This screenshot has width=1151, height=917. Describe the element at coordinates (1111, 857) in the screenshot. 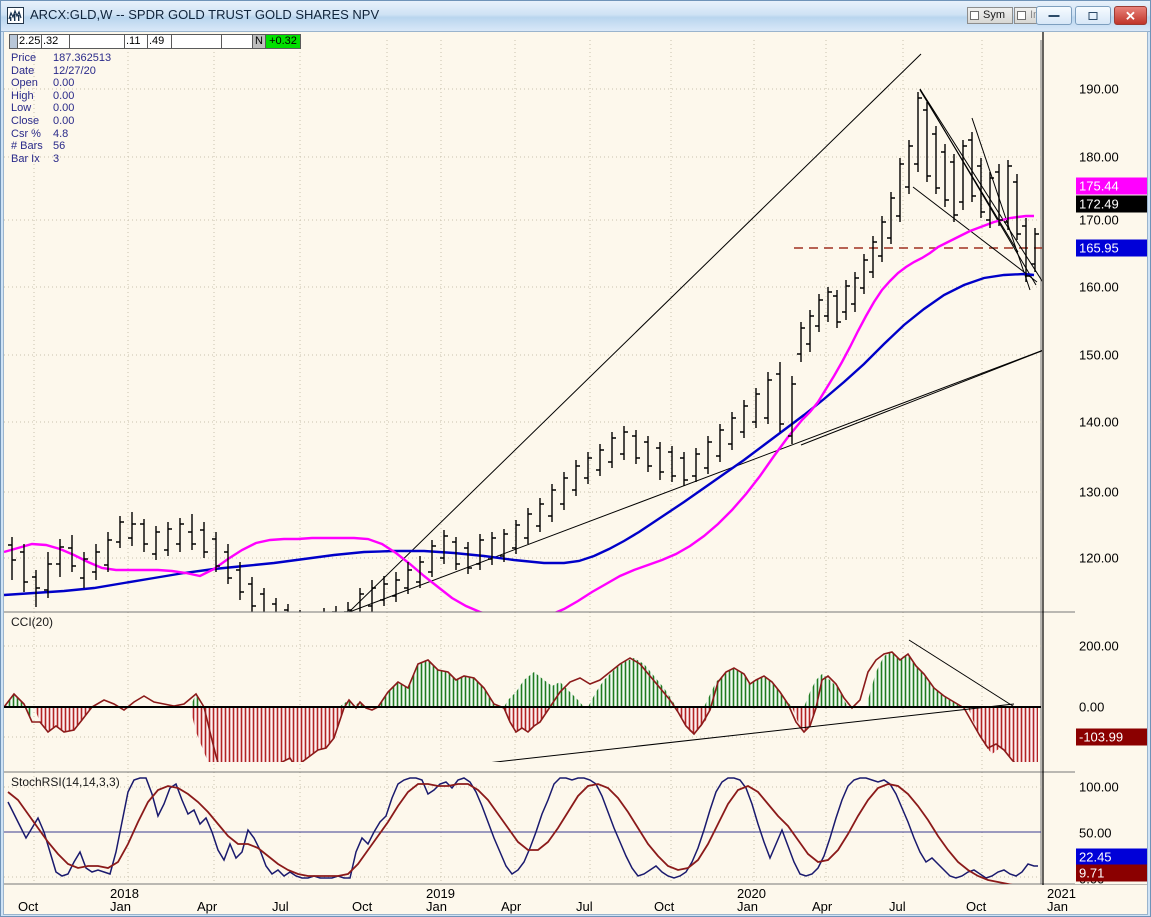

I see `stoch-k-value-tag: 22.45` at that location.